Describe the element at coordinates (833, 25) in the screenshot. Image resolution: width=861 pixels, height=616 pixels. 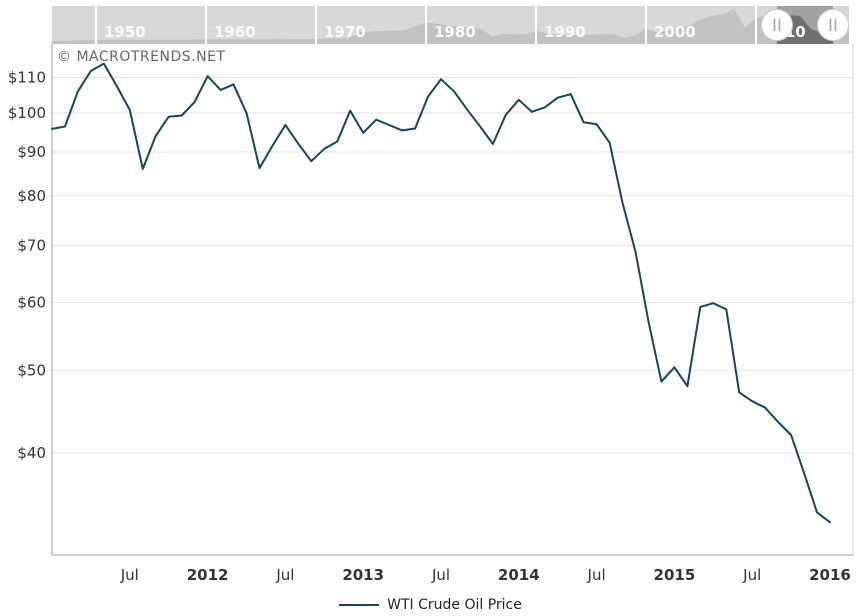
I see `nav-handle-right` at that location.